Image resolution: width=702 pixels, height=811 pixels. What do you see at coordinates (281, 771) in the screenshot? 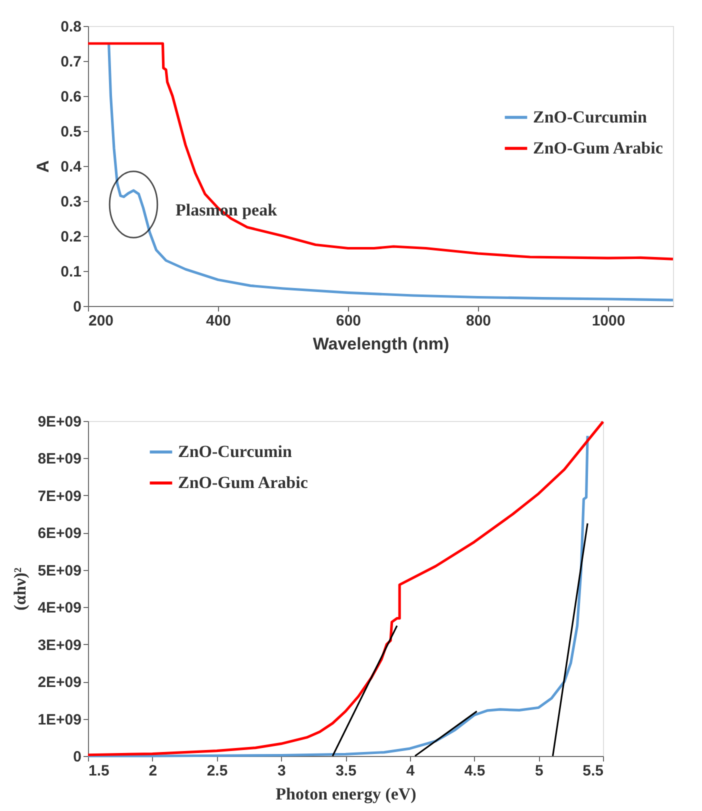
I see `x-tick-label: 3` at bounding box center [281, 771].